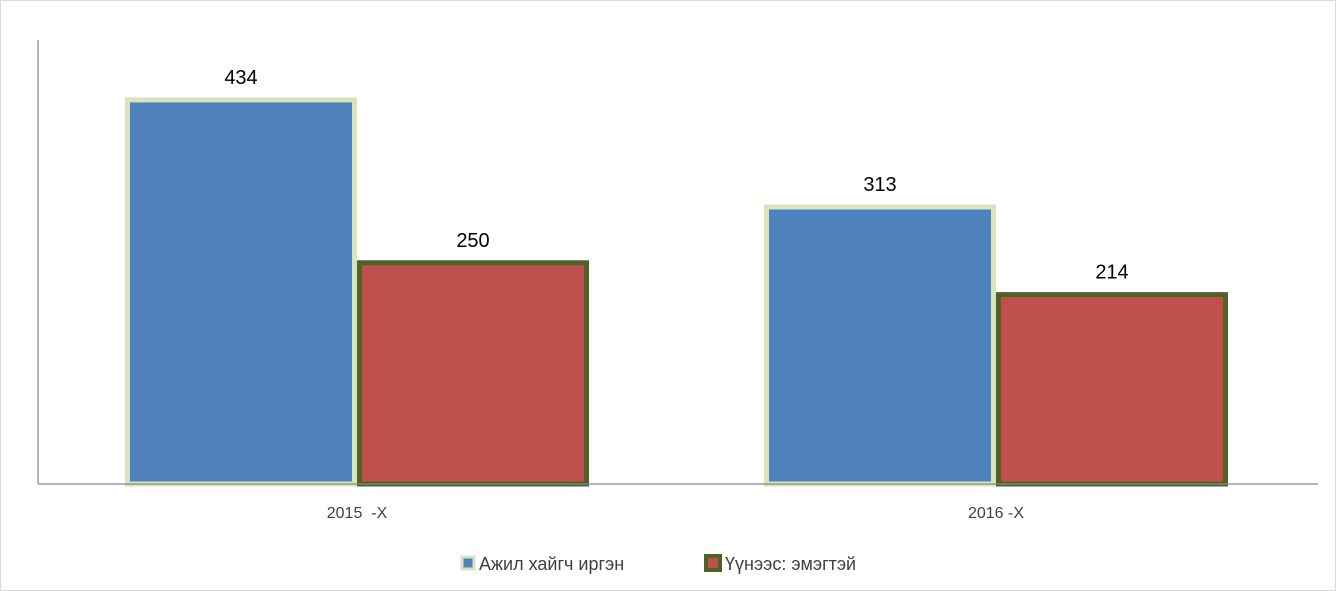  What do you see at coordinates (879, 185) in the screenshot?
I see `data-label-s0-c1: 313` at bounding box center [879, 185].